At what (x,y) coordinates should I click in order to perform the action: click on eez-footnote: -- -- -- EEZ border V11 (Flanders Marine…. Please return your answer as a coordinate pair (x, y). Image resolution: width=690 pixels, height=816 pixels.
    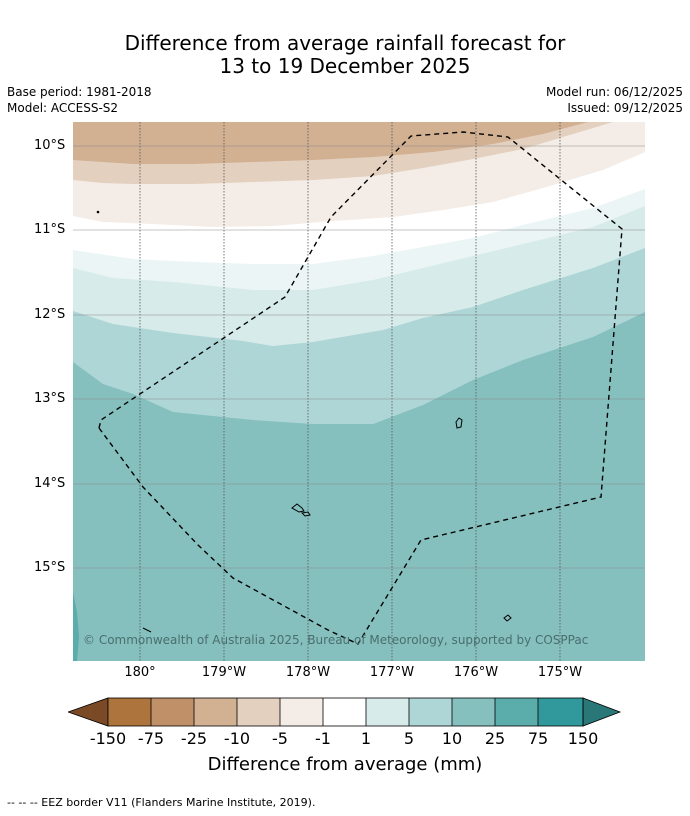
    Looking at the image, I should click on (161, 802).